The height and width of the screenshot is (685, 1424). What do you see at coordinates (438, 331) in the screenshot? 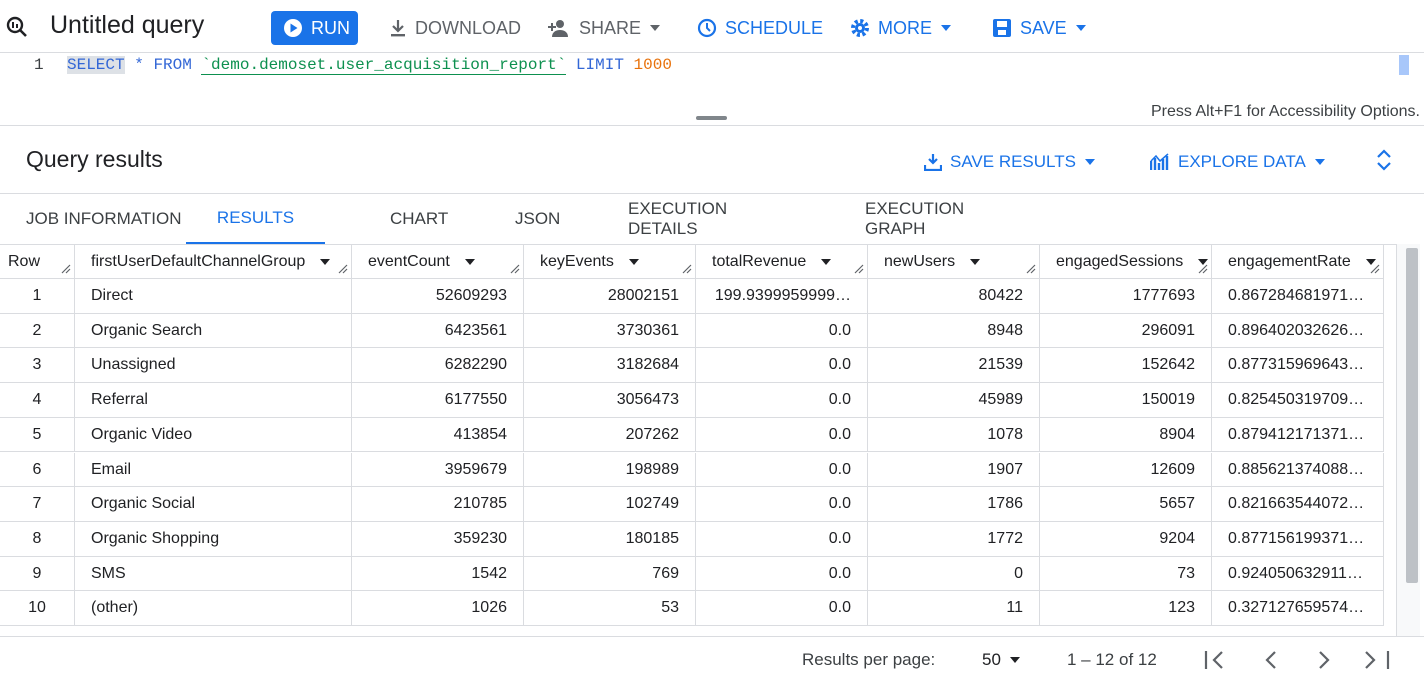
I see `table-cell: 6423561` at bounding box center [438, 331].